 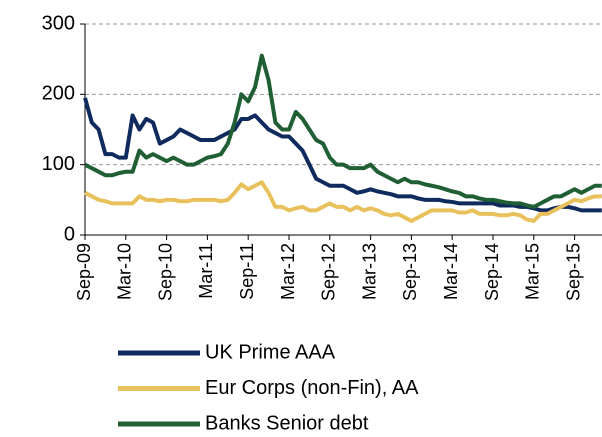 What do you see at coordinates (58, 23) in the screenshot?
I see `y-tick-label: 300` at bounding box center [58, 23].